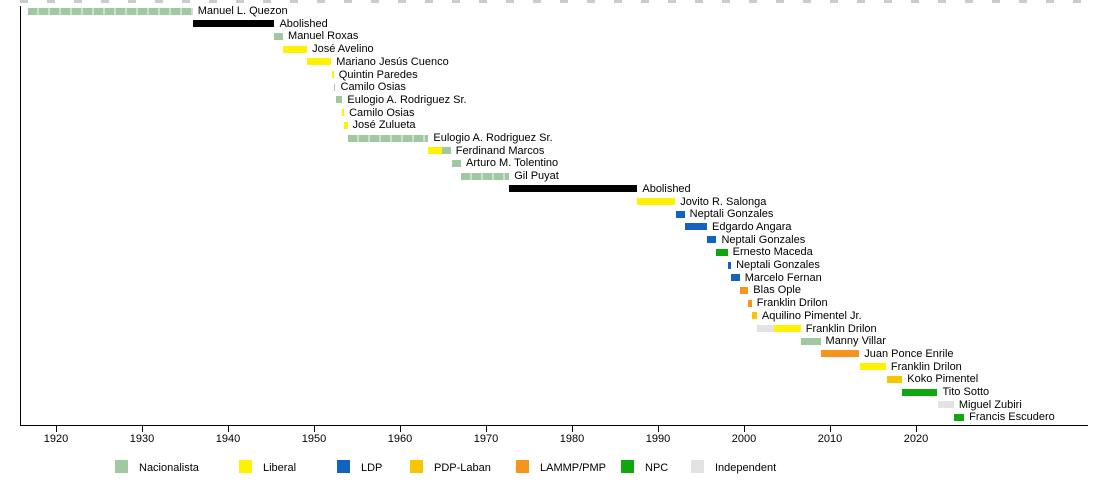 The width and height of the screenshot is (1100, 486). What do you see at coordinates (20, 215) in the screenshot?
I see `y-axis-line` at bounding box center [20, 215].